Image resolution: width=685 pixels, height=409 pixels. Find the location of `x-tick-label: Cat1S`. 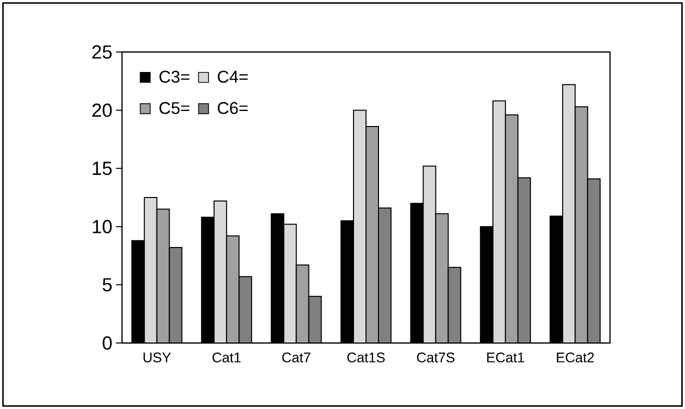

x-tick-label: Cat1S is located at coordinates (366, 357).